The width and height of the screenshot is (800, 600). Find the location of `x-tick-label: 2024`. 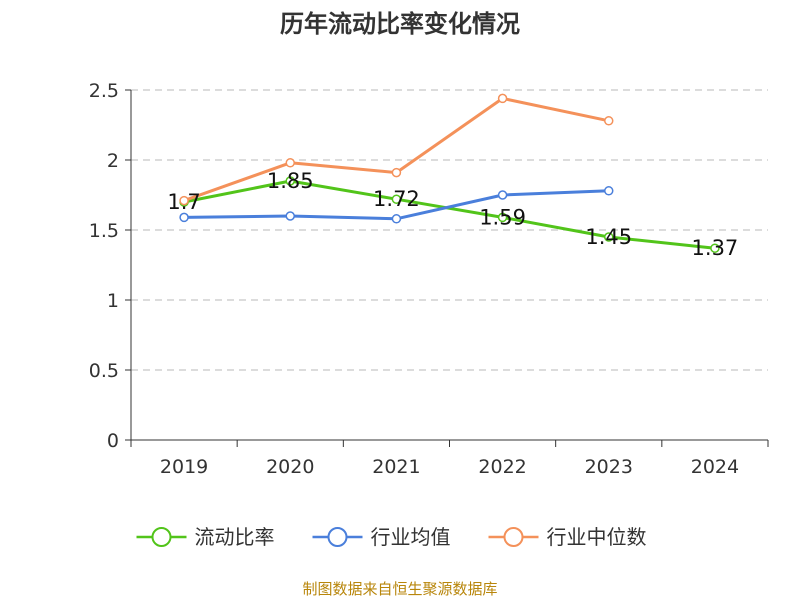

x-tick-label: 2024 is located at coordinates (715, 467).